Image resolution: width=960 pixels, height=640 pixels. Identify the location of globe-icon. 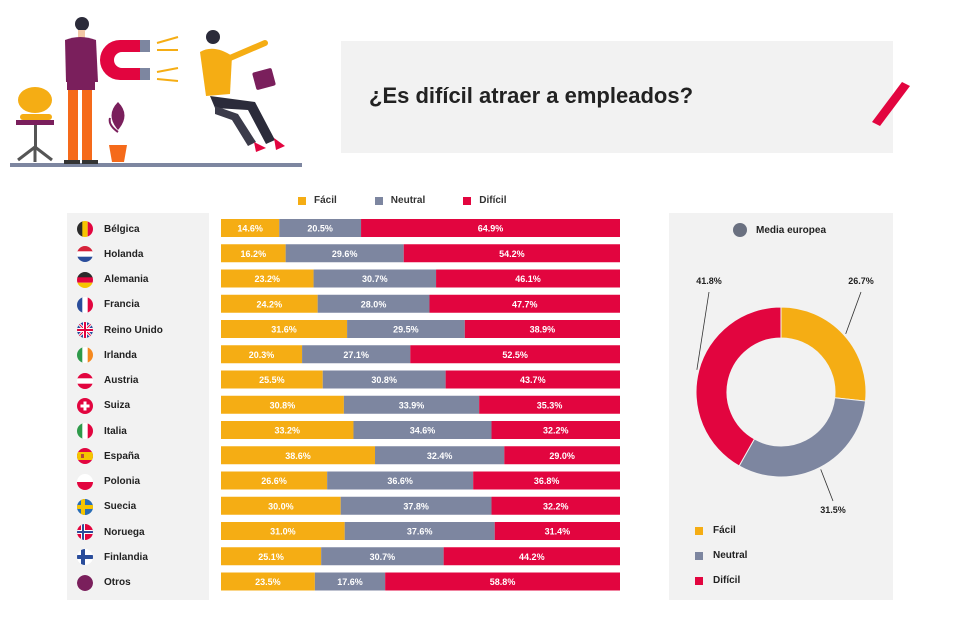
(740, 230).